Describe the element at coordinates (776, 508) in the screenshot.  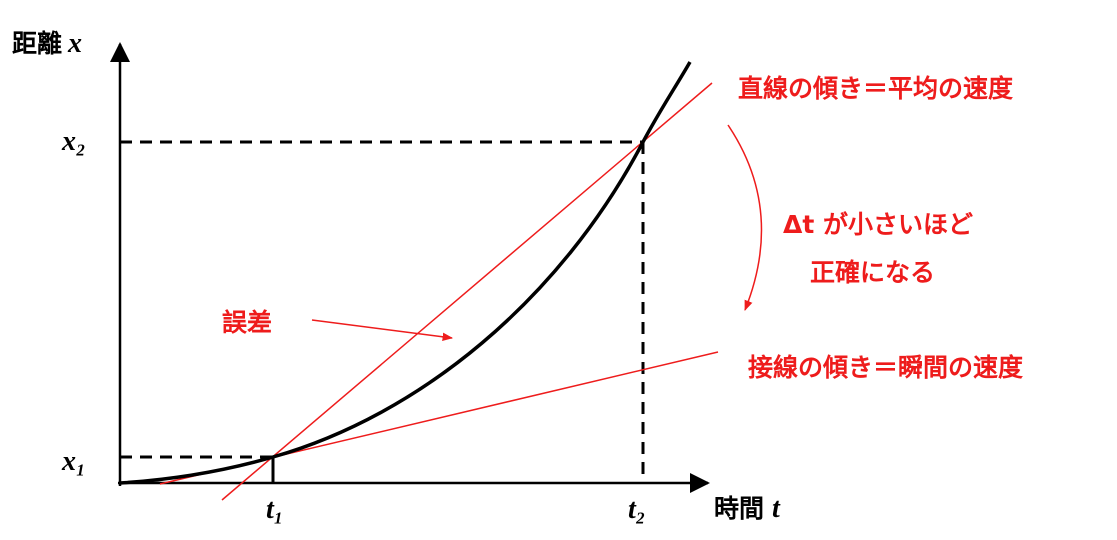
I see `x-variable: t` at that location.